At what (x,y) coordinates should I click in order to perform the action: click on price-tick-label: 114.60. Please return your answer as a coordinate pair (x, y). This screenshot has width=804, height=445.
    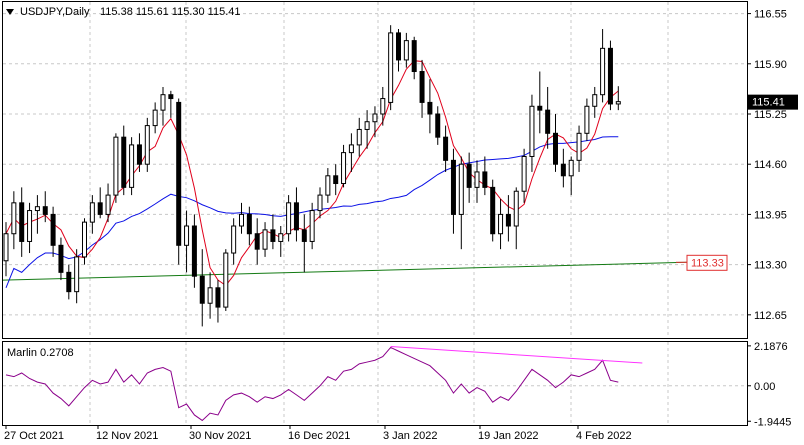
    Looking at the image, I should click on (770, 165).